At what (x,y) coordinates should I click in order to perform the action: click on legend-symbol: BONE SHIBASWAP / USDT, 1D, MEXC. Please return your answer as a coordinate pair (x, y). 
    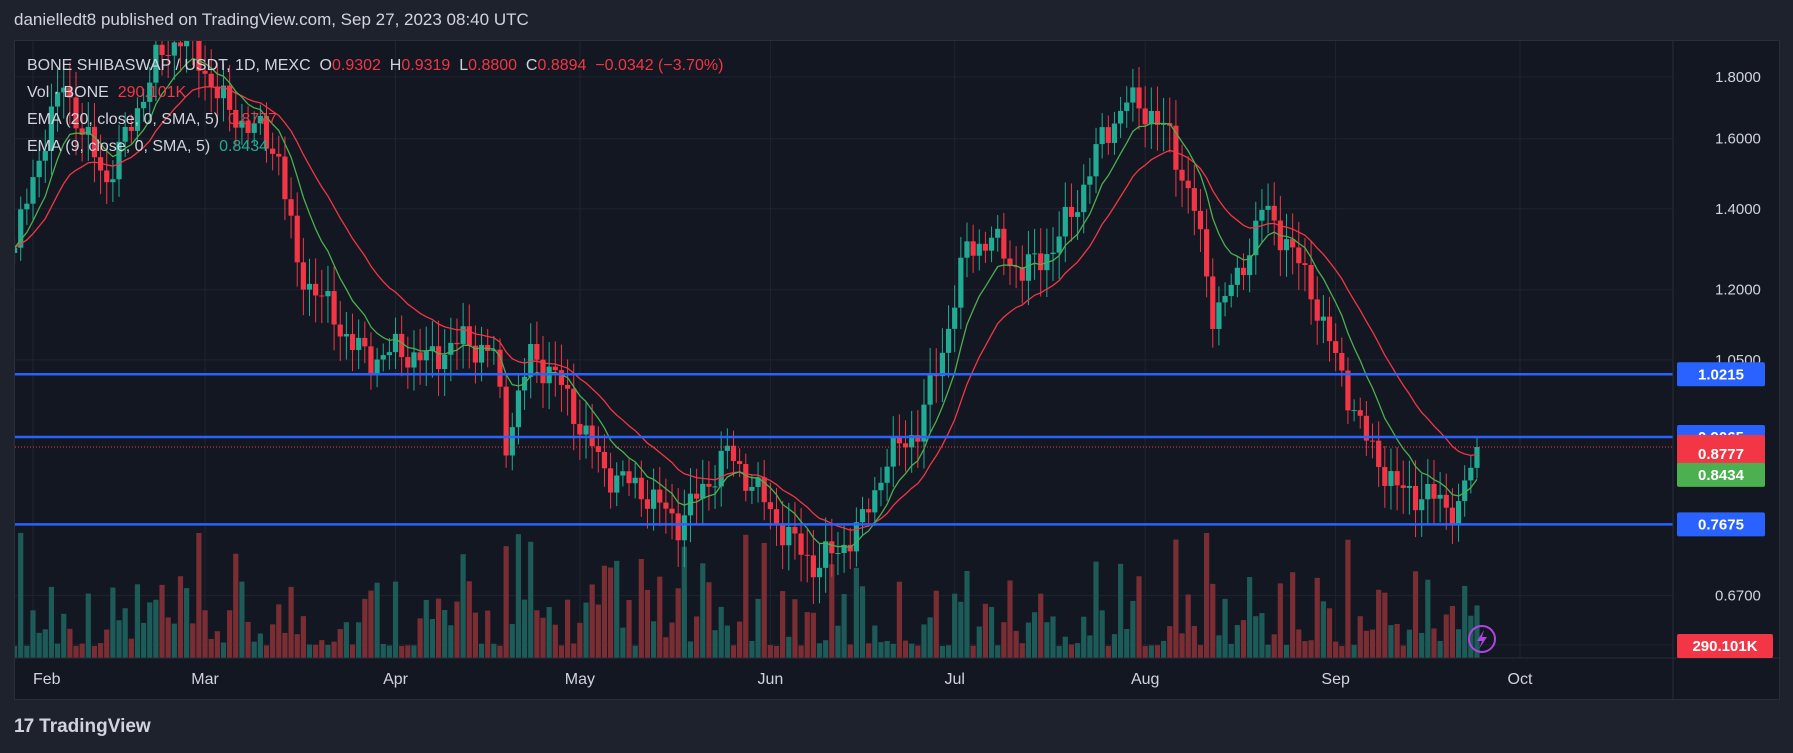
    Looking at the image, I should click on (169, 65).